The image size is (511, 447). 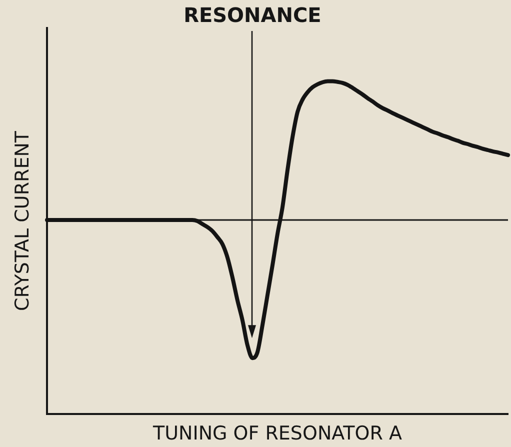 I want to click on text: RESONANCE, so click(x=253, y=15).